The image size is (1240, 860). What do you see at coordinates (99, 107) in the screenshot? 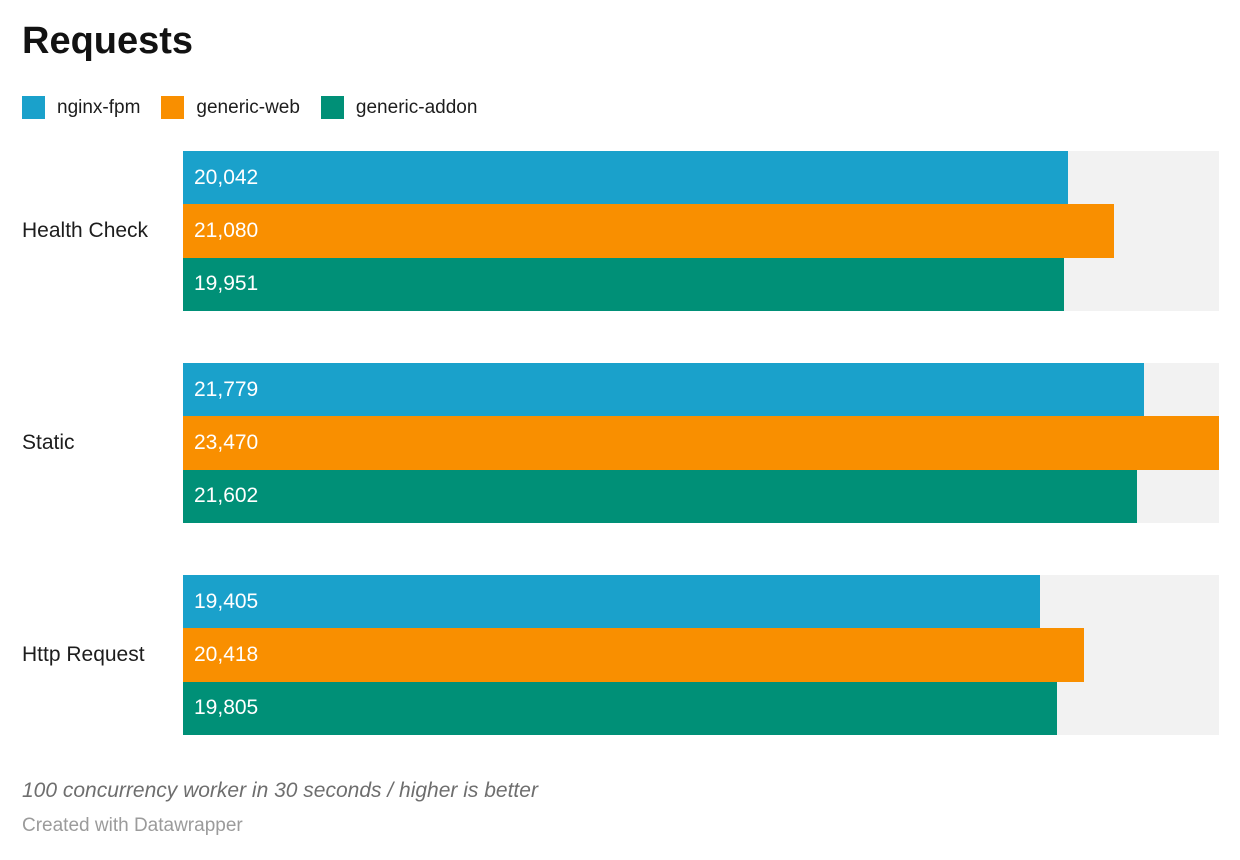
I see `legend-label: nginx-fpm` at bounding box center [99, 107].